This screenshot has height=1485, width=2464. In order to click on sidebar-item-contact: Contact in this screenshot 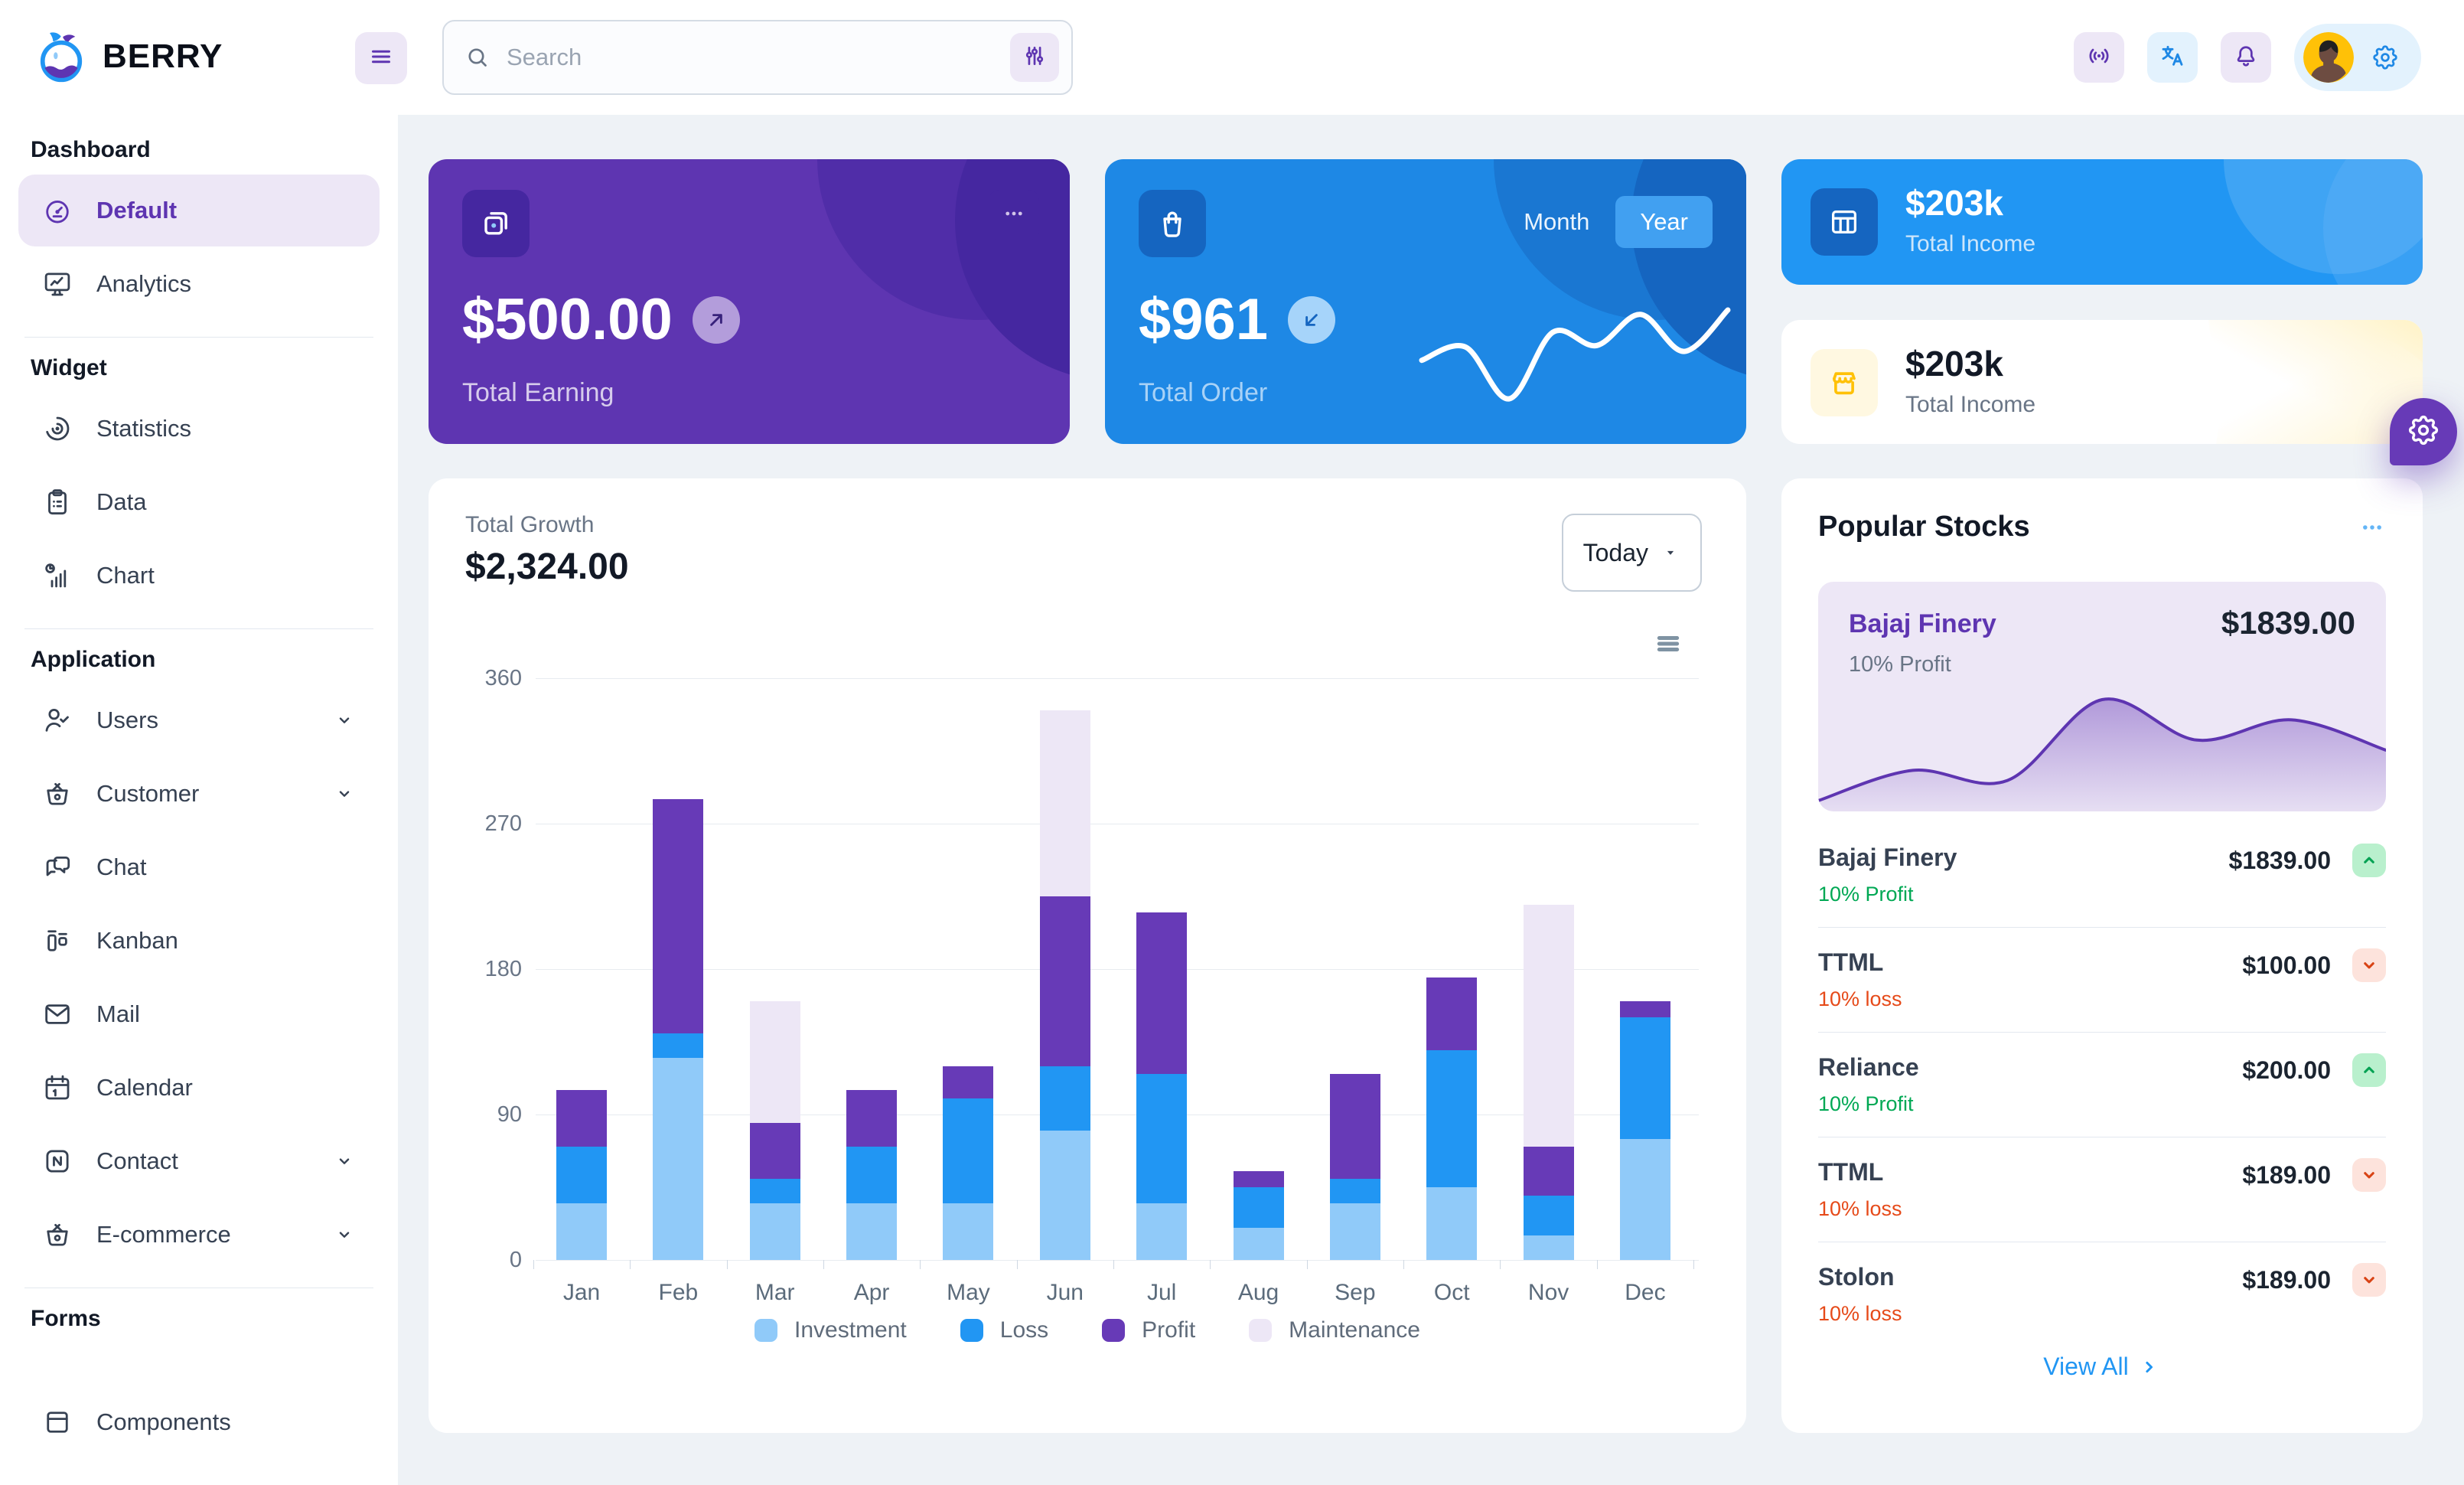, I will do `click(199, 1161)`.